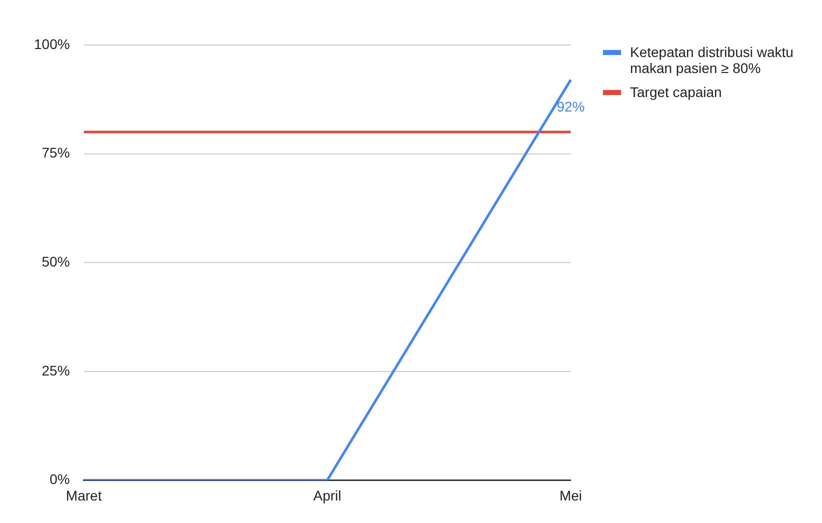 This screenshot has width=822, height=523. I want to click on x-tick-label: Mei, so click(570, 495).